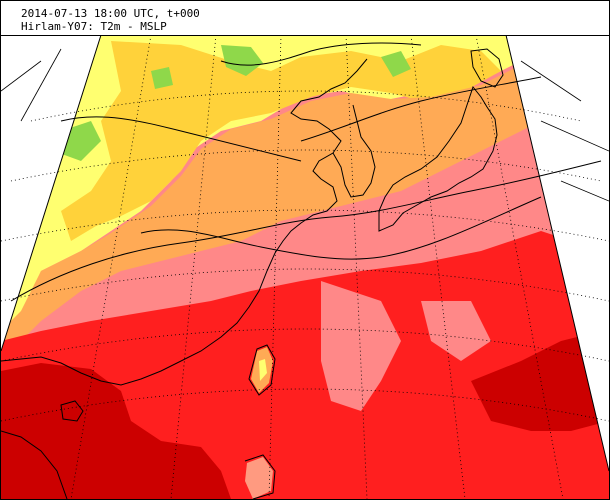 The height and width of the screenshot is (500, 610). I want to click on coastline-japan, so click(438, 158).